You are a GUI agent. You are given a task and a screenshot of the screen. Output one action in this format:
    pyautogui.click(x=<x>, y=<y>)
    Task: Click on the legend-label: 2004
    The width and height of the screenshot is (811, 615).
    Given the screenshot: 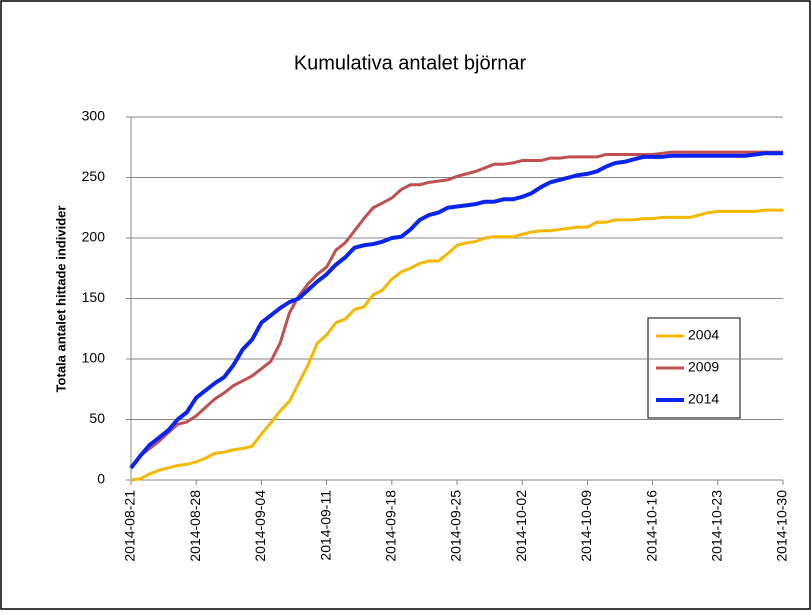 What is the action you would take?
    pyautogui.click(x=703, y=335)
    